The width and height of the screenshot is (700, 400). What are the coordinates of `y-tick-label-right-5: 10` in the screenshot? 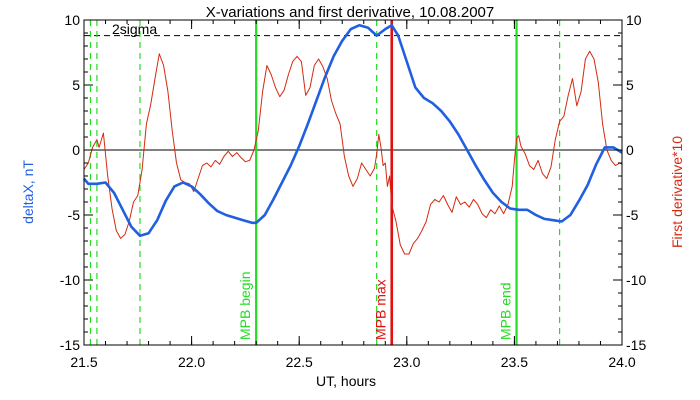 It's located at (634, 20).